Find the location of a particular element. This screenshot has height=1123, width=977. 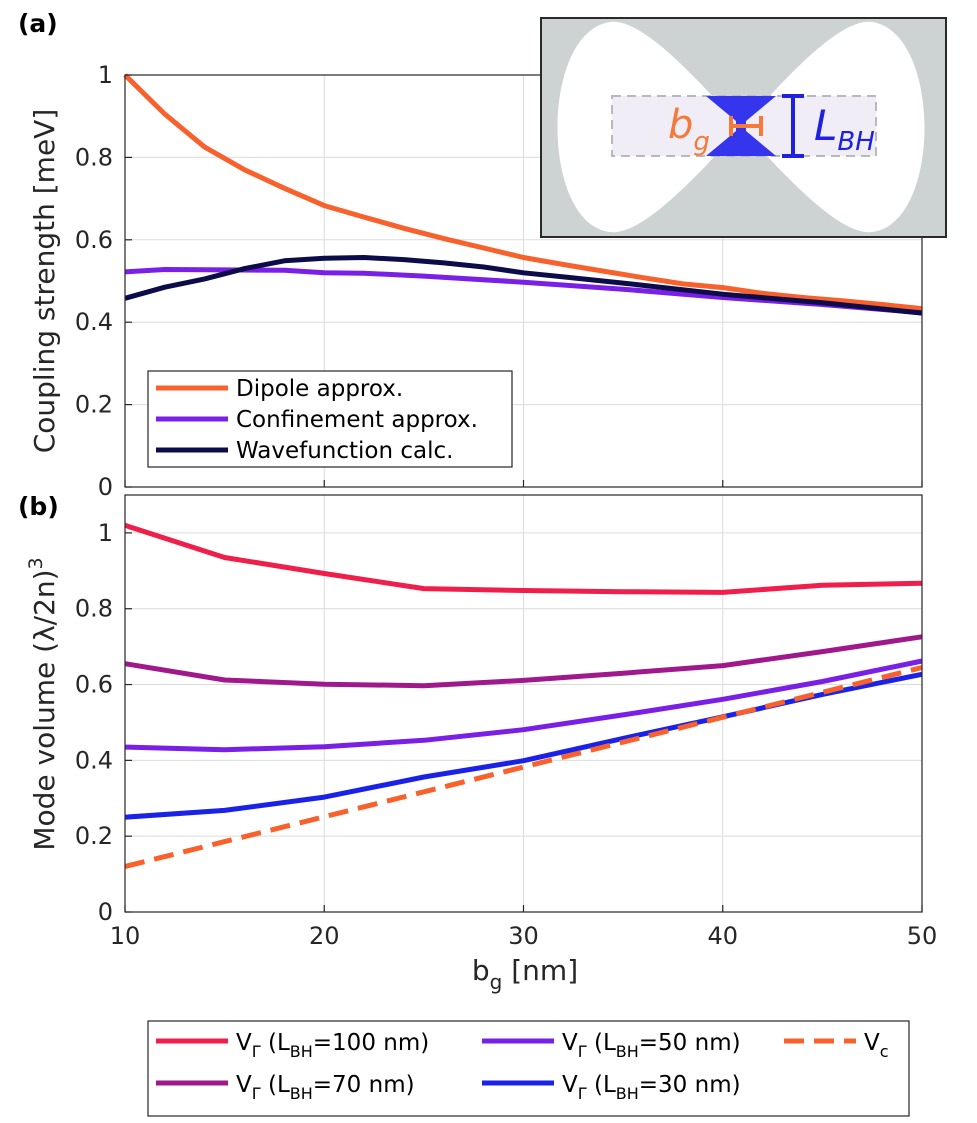

legend-label-wavefunction: Wavefunction calc. is located at coordinates (344, 451).